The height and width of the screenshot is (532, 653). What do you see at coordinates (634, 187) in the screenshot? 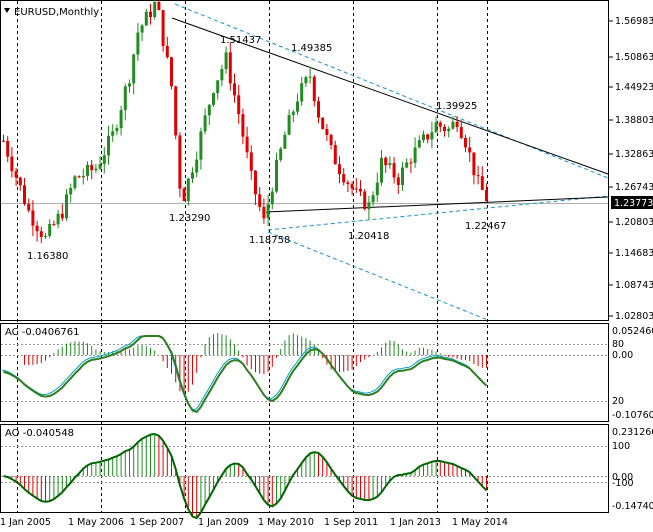
I see `price-tick: 1.26743` at bounding box center [634, 187].